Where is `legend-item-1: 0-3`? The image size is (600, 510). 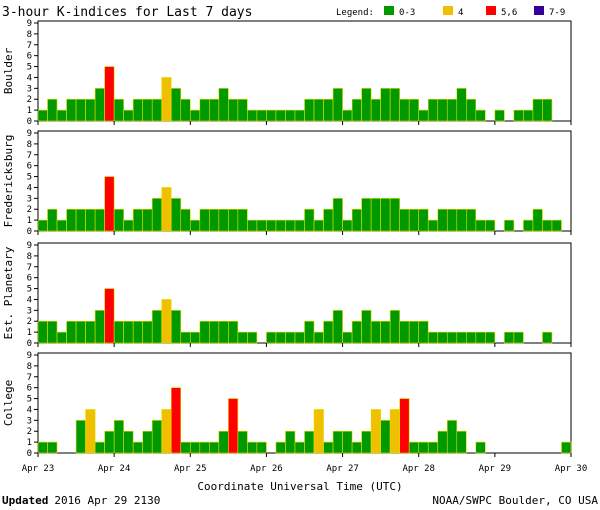
legend-item-1: 0-3 is located at coordinates (407, 13).